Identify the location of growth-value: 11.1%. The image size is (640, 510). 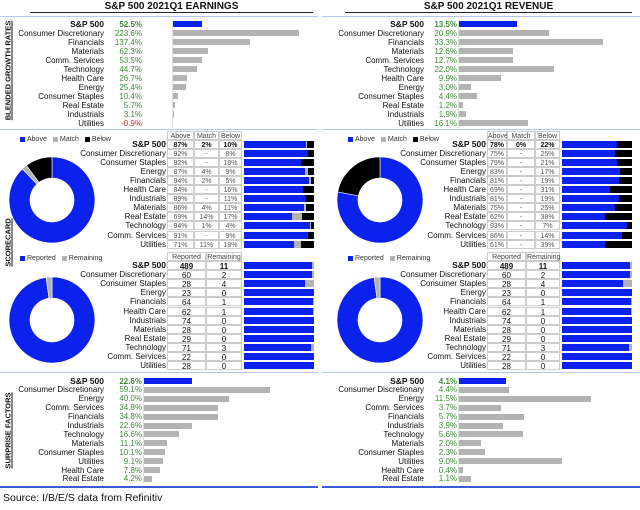
(130, 443).